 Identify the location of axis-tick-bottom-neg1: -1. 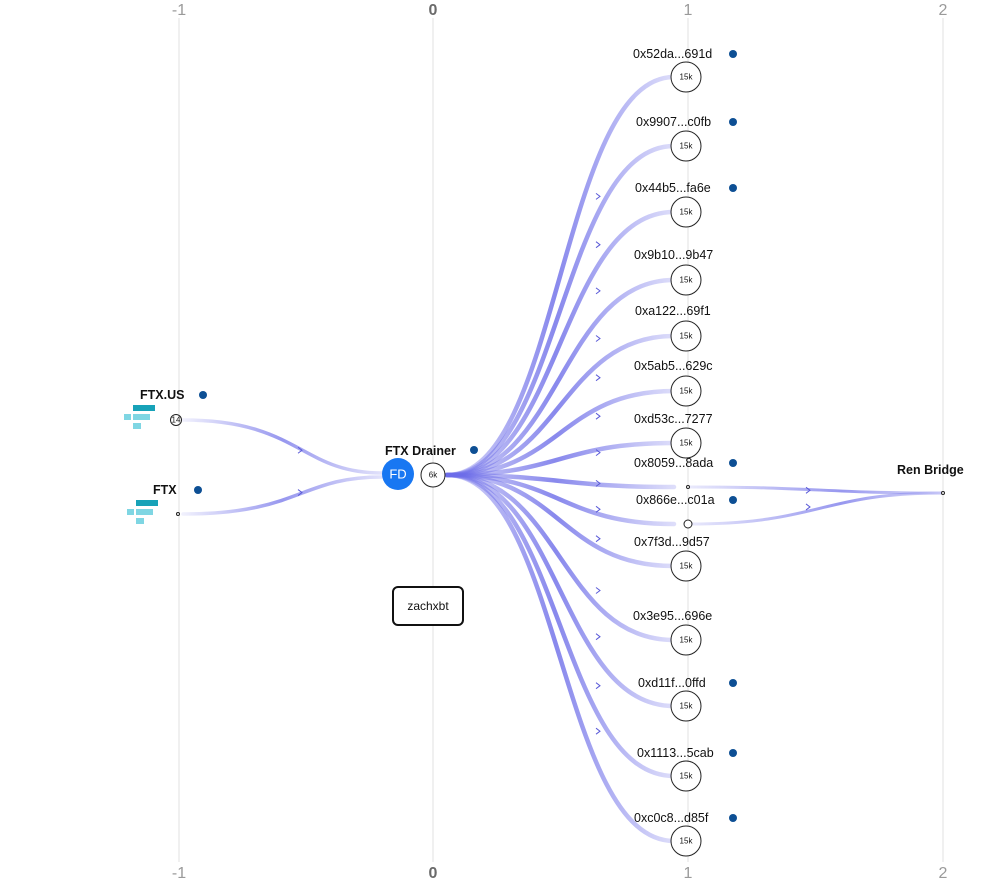
(179, 873).